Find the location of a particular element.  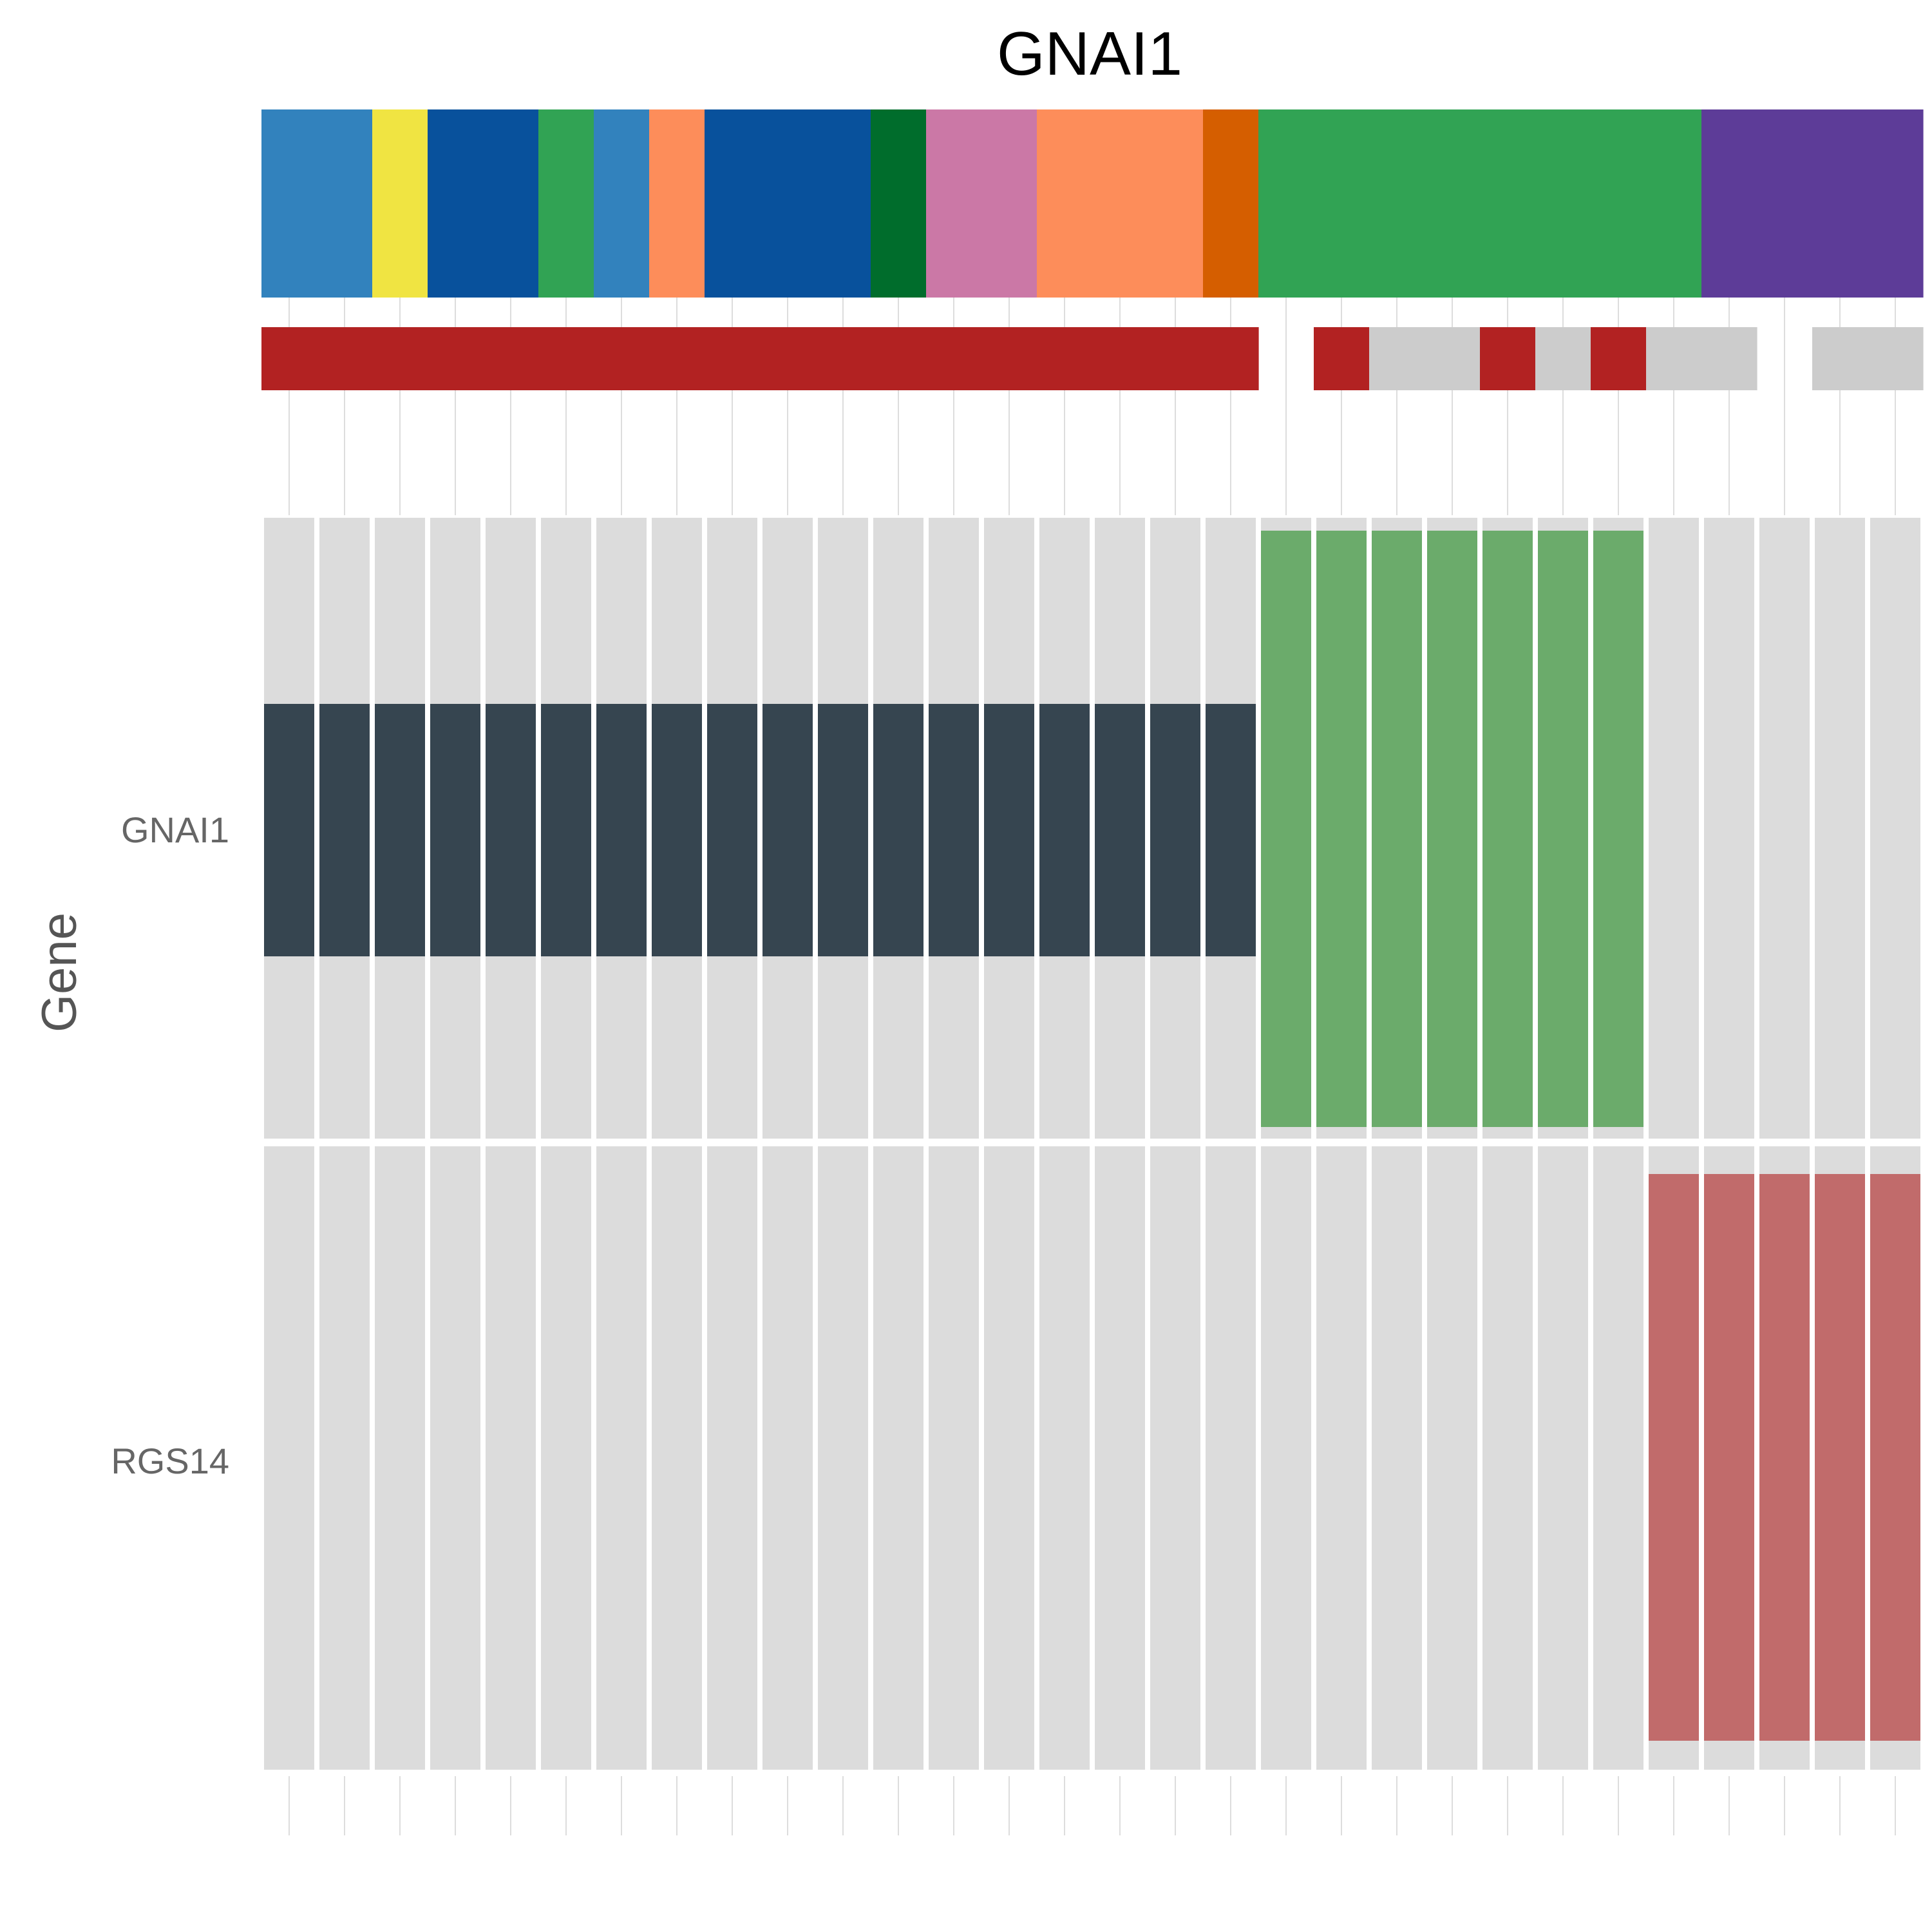

ytick-label-gnai1: GNAI1 is located at coordinates (175, 830).